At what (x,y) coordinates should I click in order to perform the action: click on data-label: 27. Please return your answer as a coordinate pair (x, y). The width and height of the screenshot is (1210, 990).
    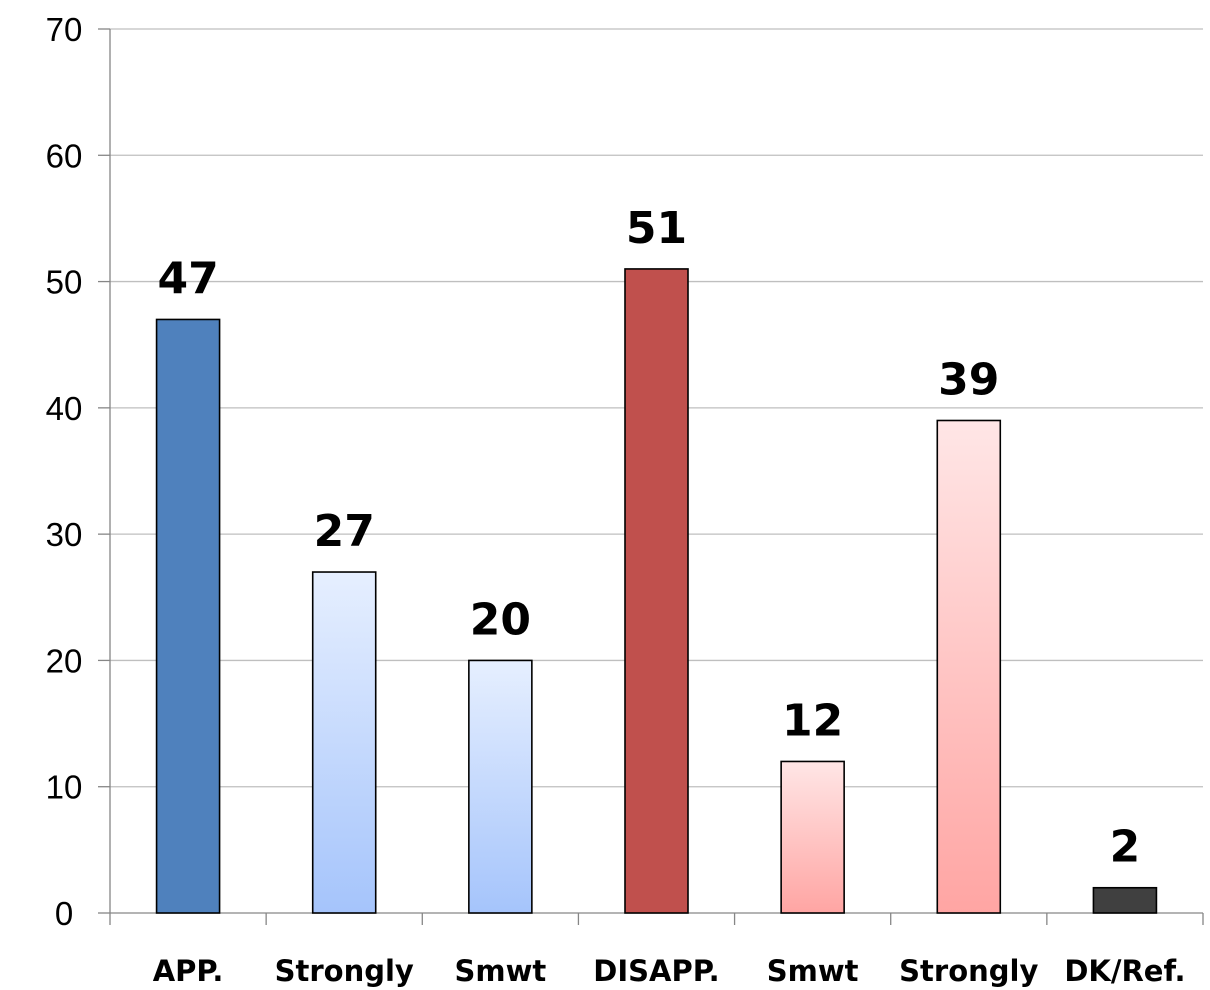
    Looking at the image, I should click on (344, 531).